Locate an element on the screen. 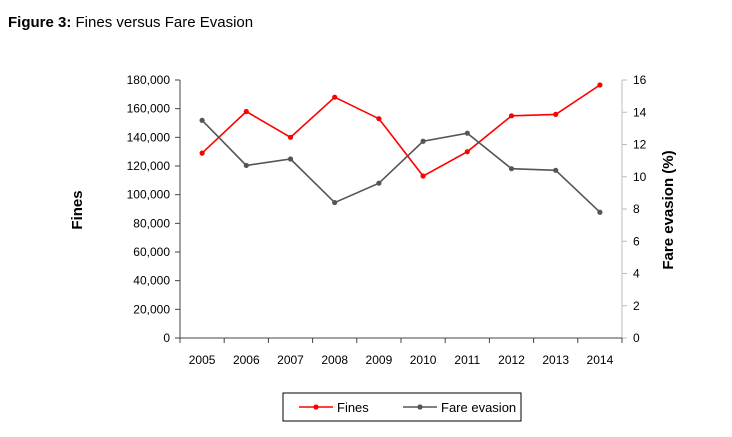  y2-tick-label: 14 is located at coordinates (640, 112).